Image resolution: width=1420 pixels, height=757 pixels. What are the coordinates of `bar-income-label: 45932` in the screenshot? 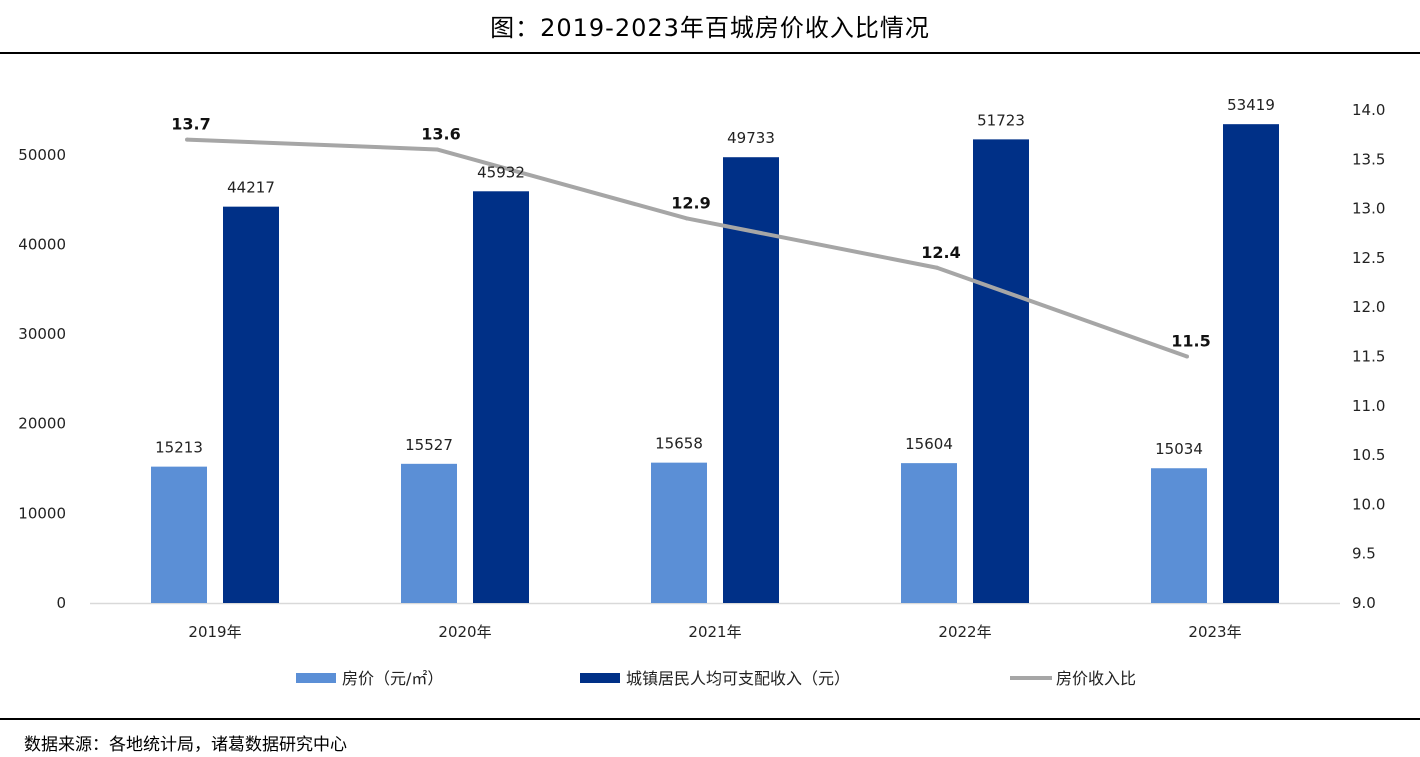 It's located at (501, 172).